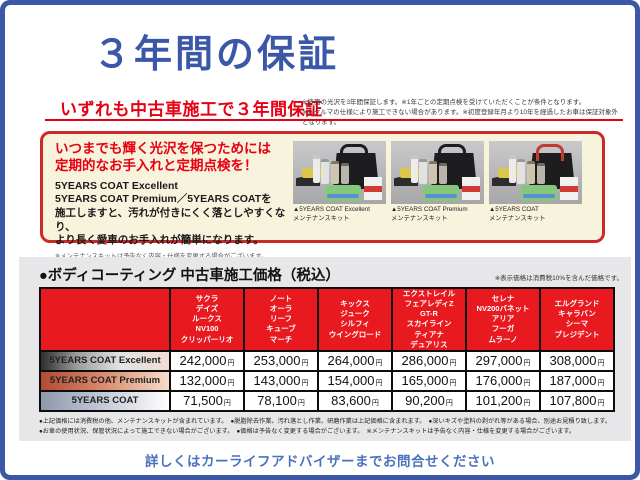  I want to click on header-models-col5: セレナ NV200バネット アリア フーガ ムラーノ, so click(503, 319).